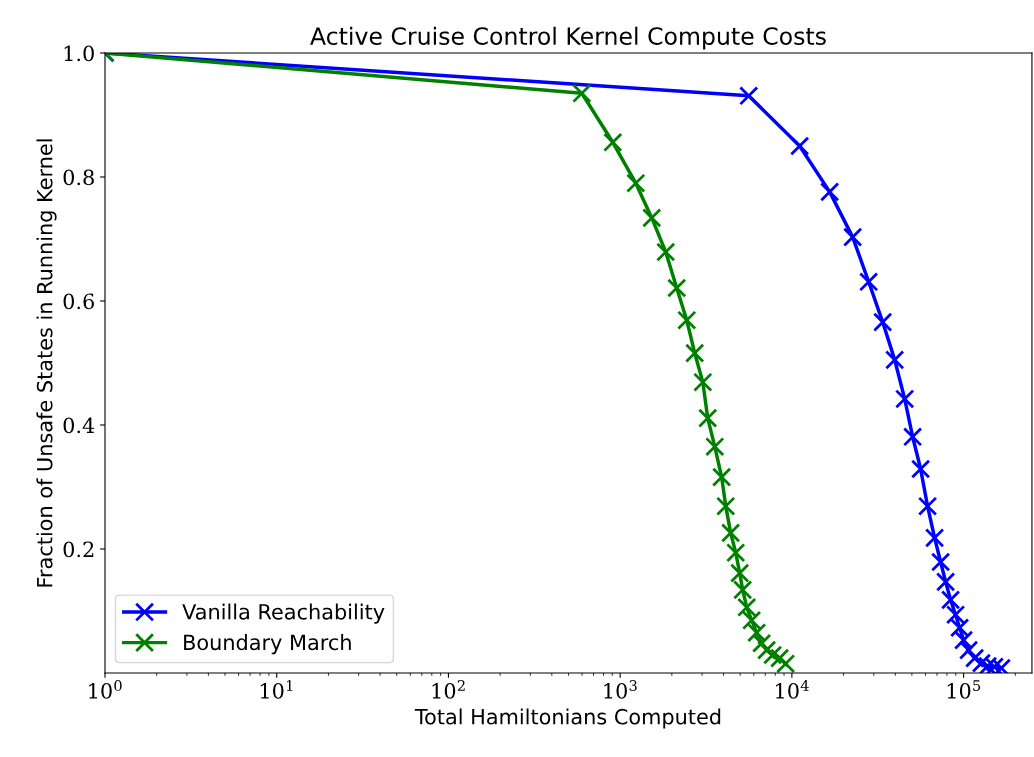  I want to click on x-tick-label: 10$^{3}$, so click(620, 689).